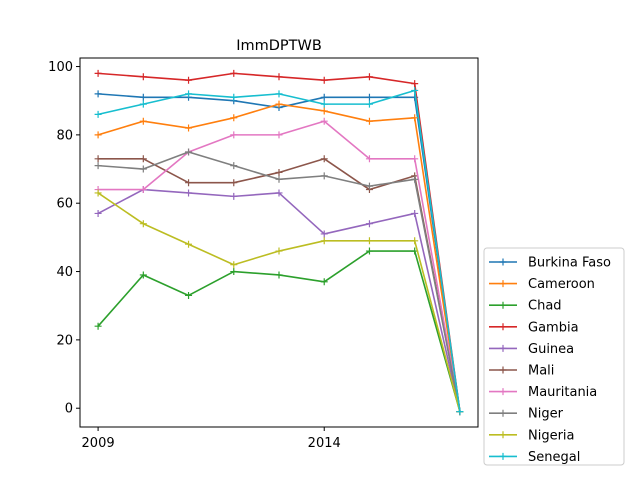  Describe the element at coordinates (369, 186) in the screenshot. I see `data-point-niger-2015` at that location.